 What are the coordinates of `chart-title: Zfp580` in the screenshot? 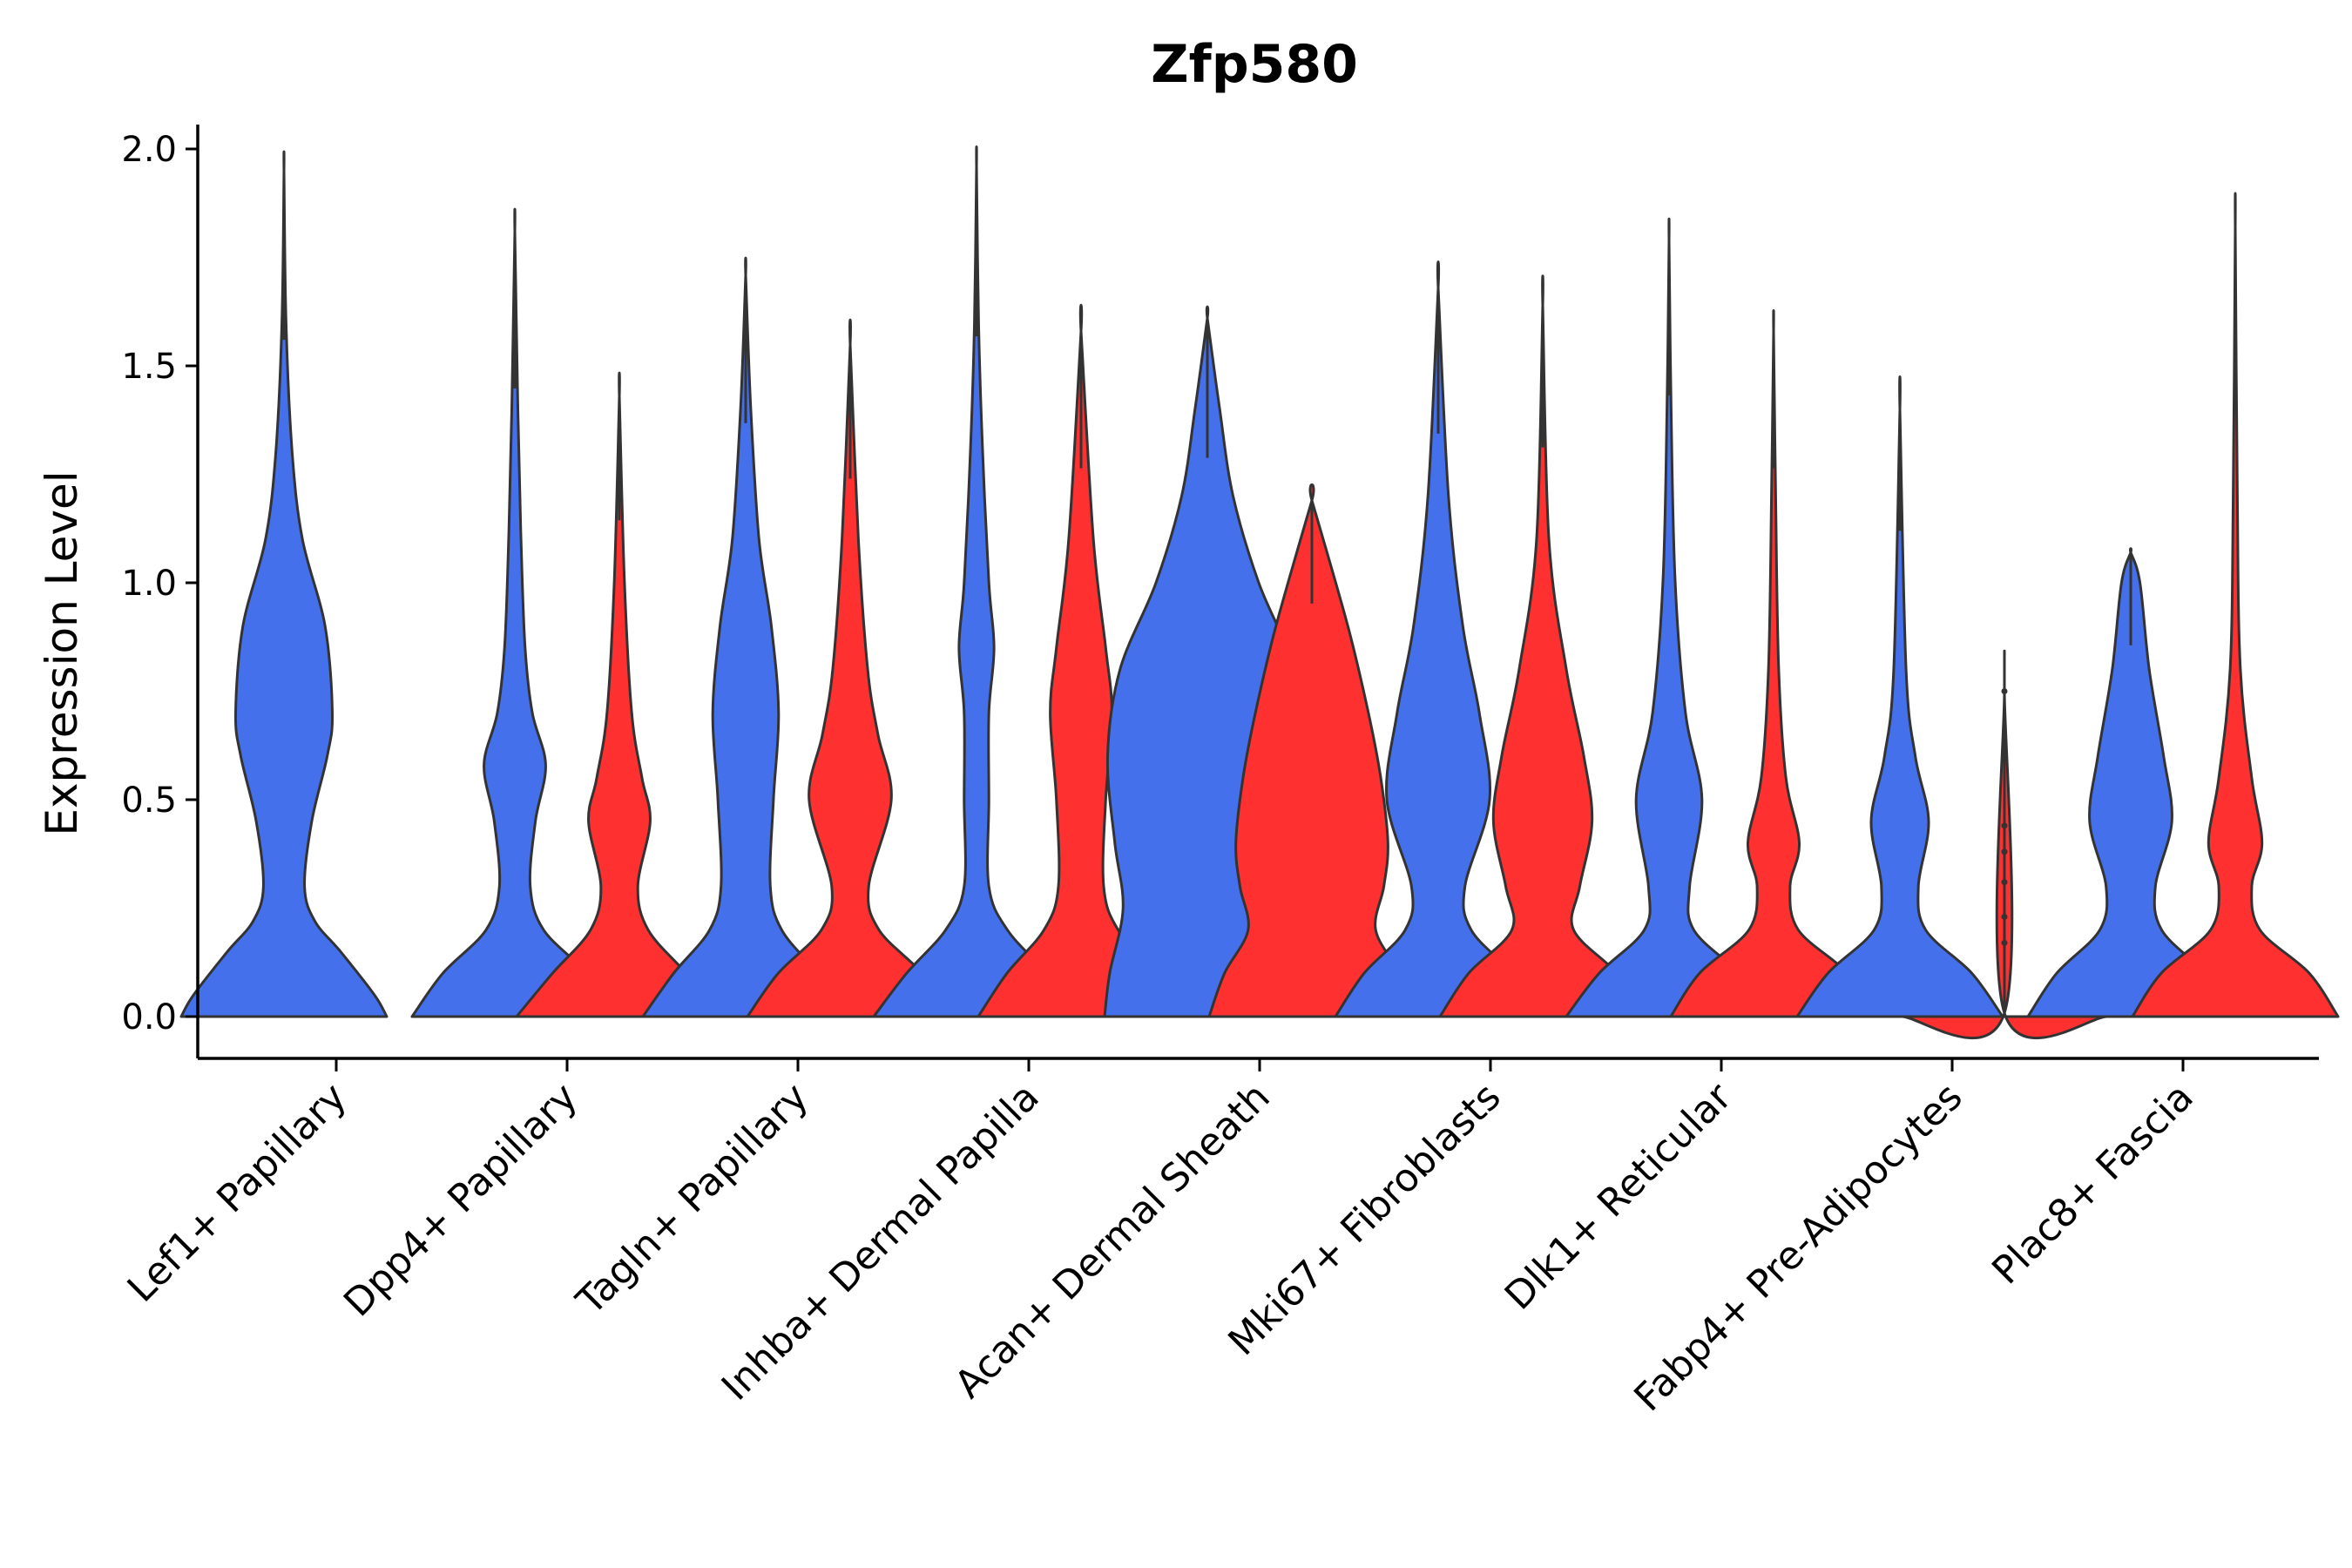 It's located at (1254, 64).